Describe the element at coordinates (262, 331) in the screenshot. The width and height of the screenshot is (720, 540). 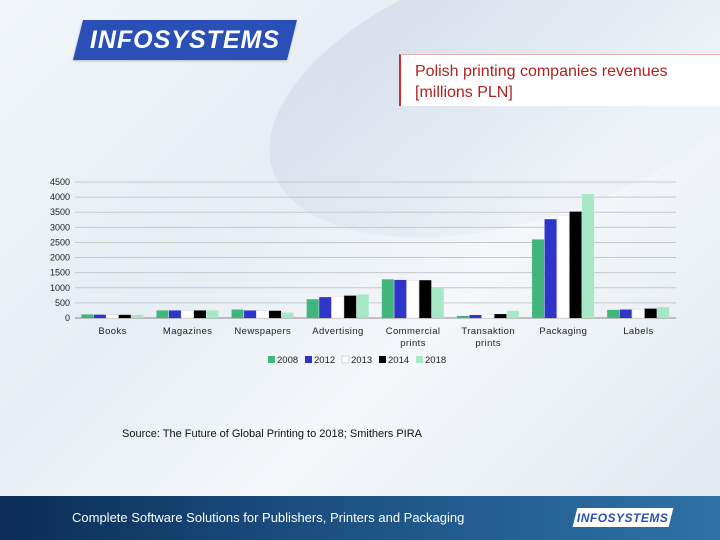
I see `x-tick-label: Newspapers` at that location.